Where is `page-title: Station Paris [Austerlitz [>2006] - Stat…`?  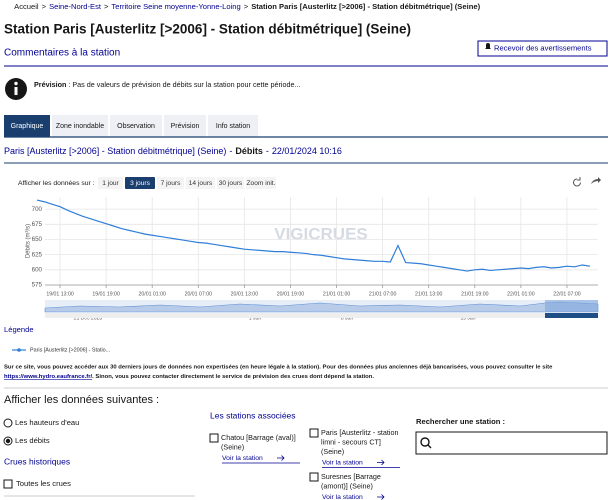
page-title: Station Paris [Austerlitz [>2006] - Stat… is located at coordinates (207, 29).